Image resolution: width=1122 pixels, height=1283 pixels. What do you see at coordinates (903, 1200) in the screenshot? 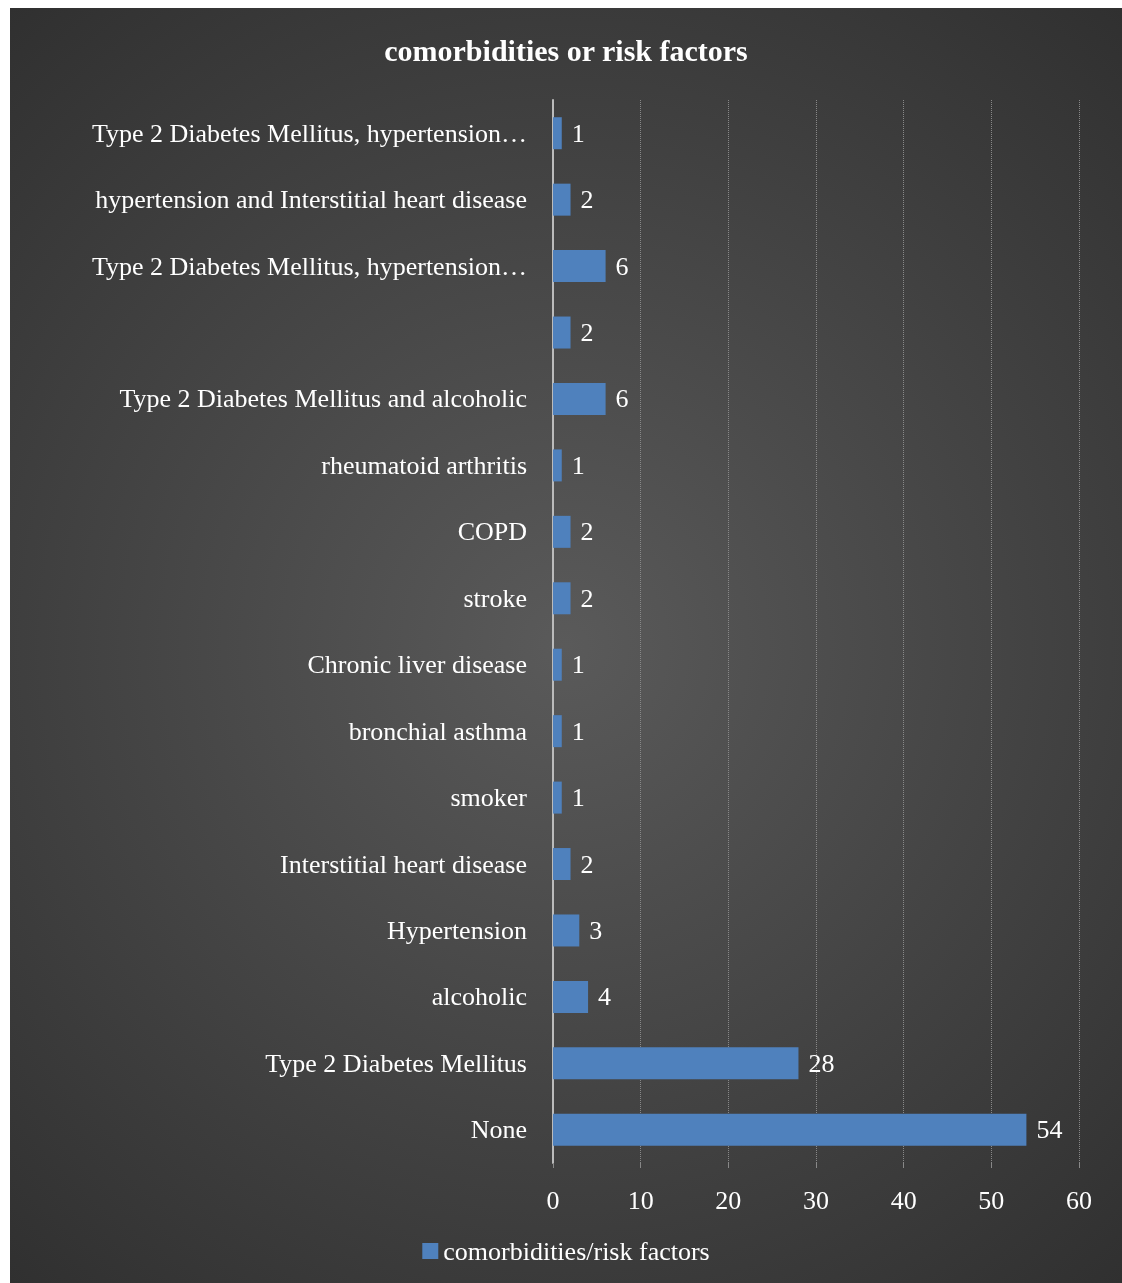
I see `x-tick-label: 40` at bounding box center [903, 1200].